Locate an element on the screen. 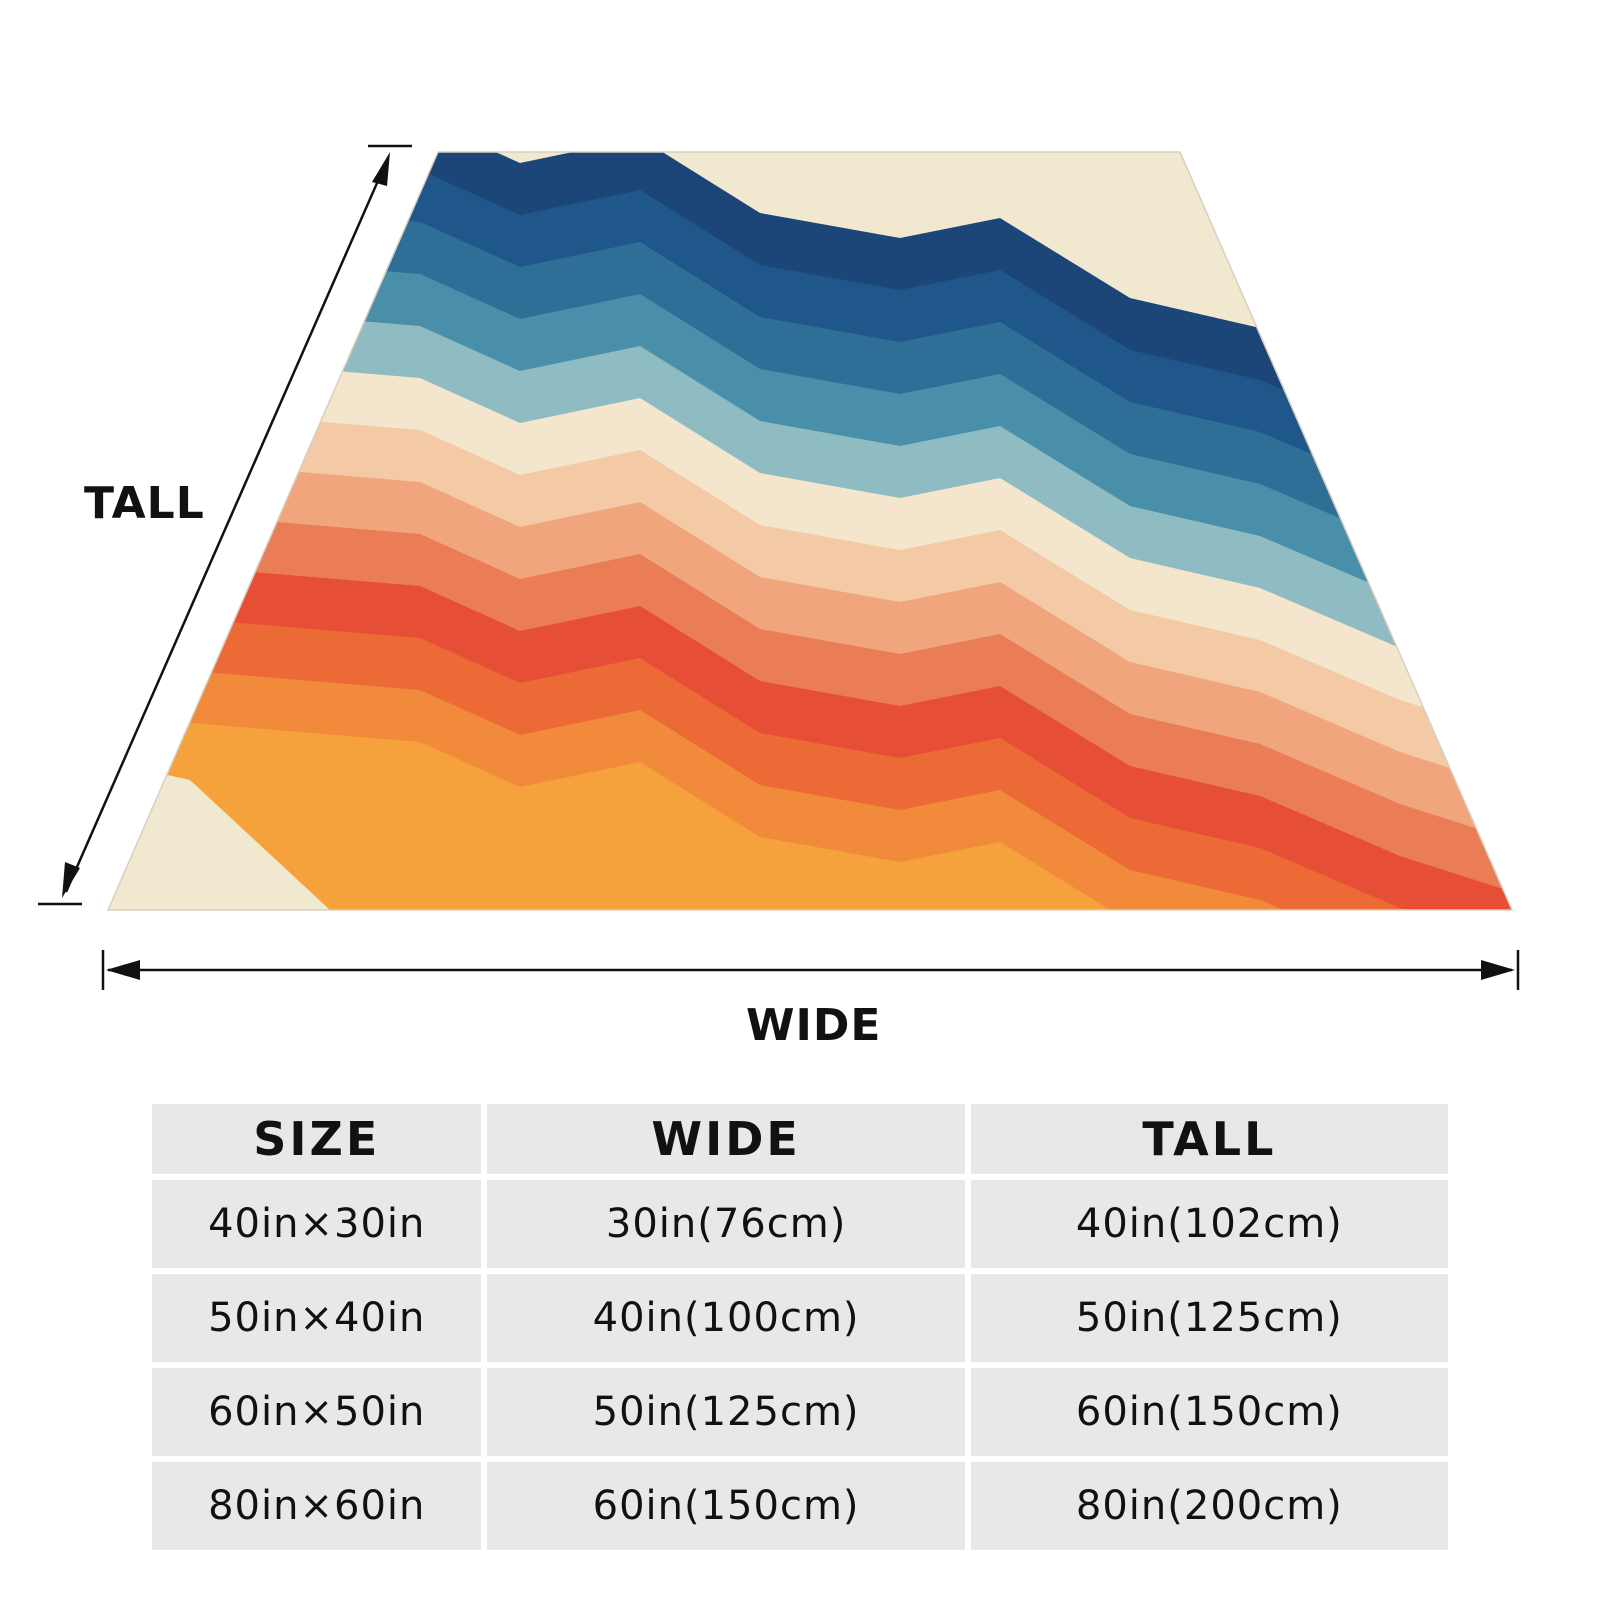 The height and width of the screenshot is (1600, 1600). tall-dimension-arrow is located at coordinates (225, 525).